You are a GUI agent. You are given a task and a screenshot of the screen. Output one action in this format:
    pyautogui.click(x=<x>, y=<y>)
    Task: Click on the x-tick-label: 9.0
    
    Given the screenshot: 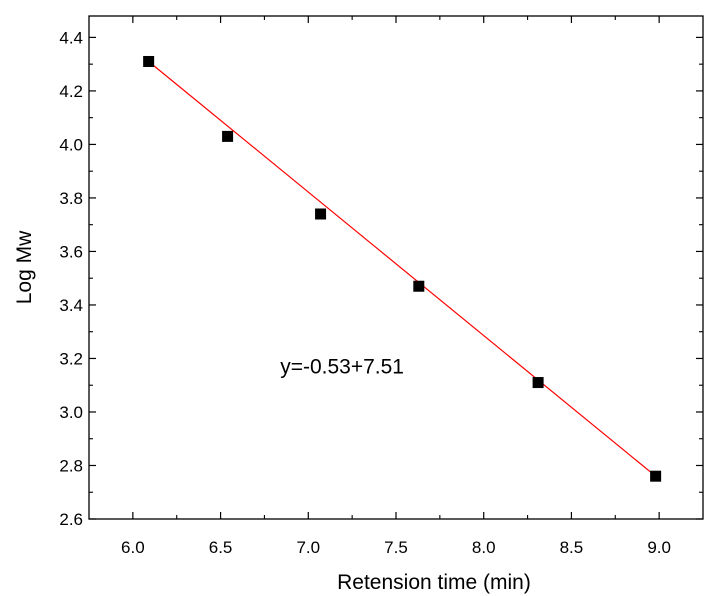 What is the action you would take?
    pyautogui.click(x=659, y=547)
    